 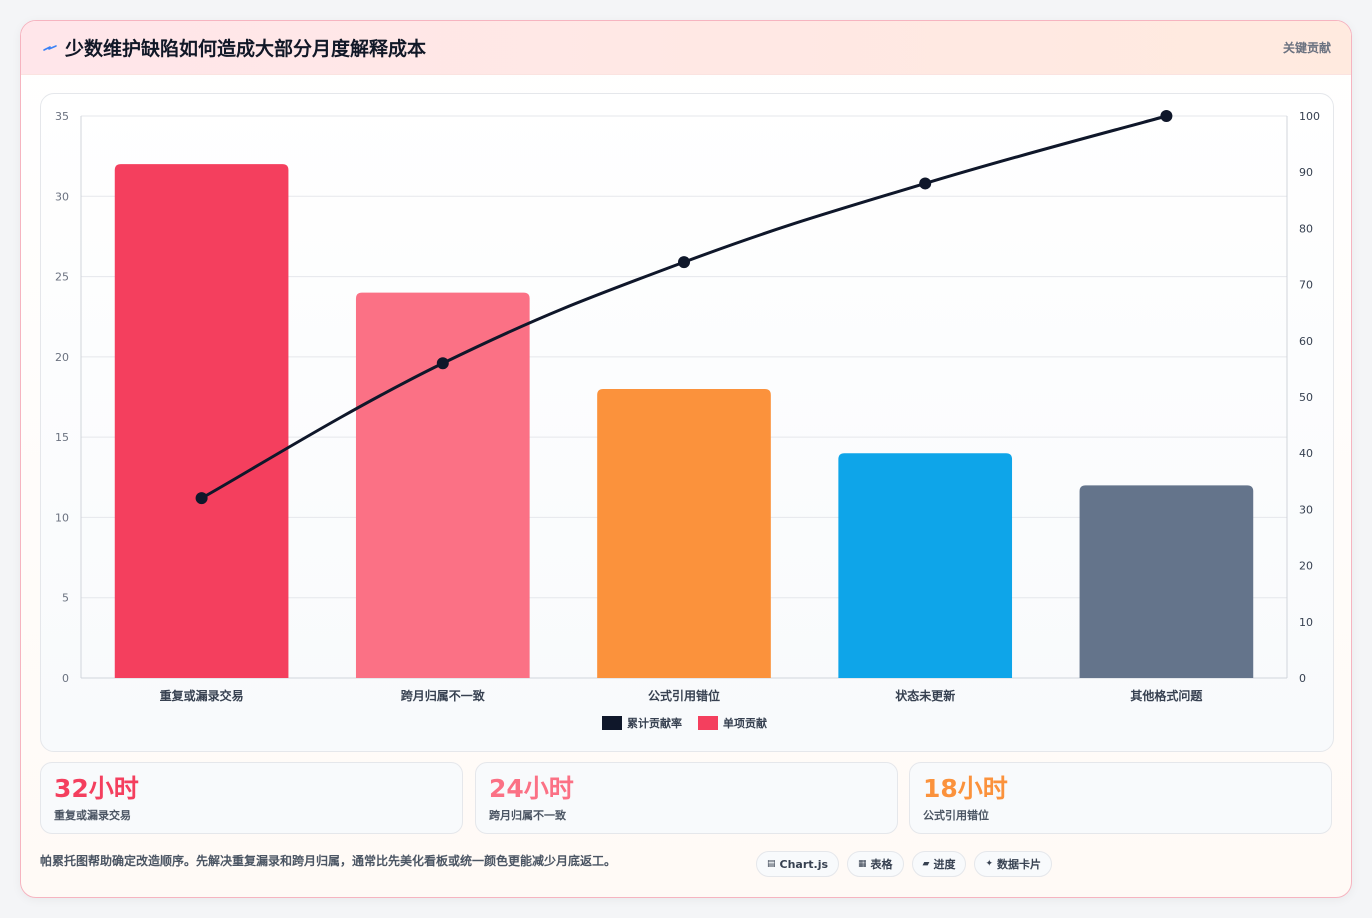 What do you see at coordinates (62, 116) in the screenshot?
I see `y-tick-label: 35` at bounding box center [62, 116].